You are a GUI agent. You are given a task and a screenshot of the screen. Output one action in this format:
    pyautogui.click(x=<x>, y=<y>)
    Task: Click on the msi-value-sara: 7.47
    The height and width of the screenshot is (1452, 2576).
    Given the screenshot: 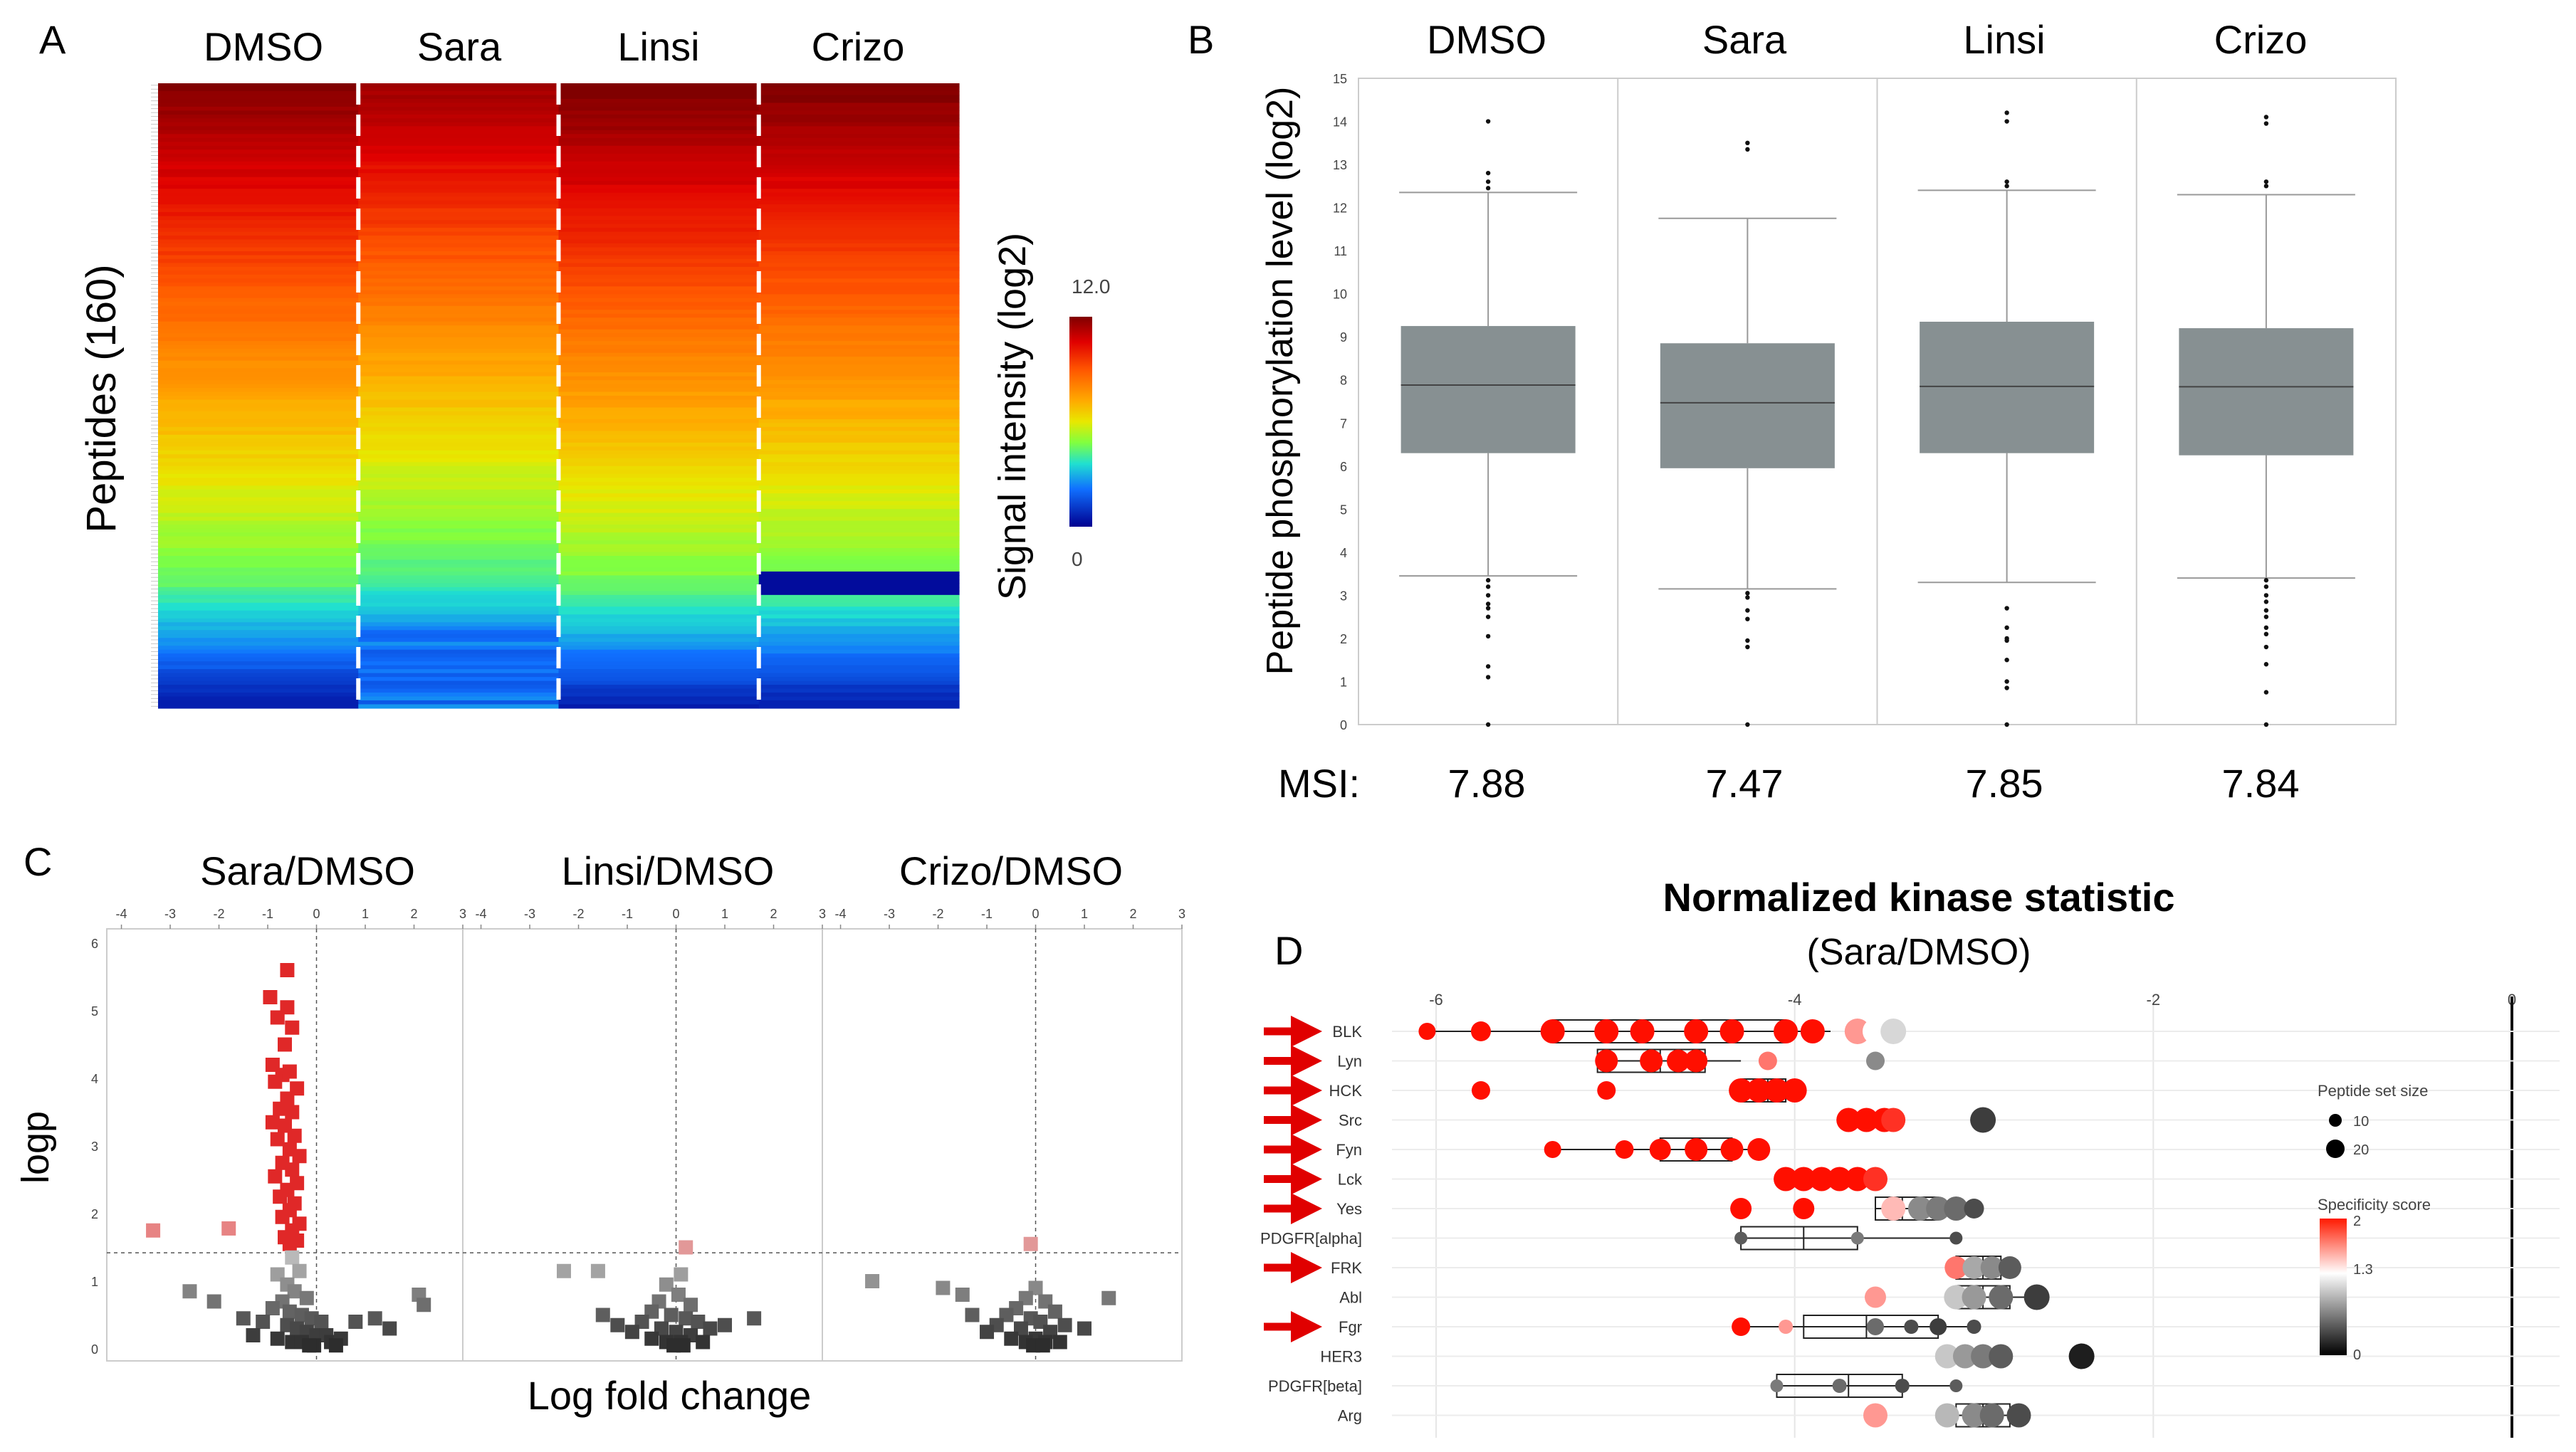 What is the action you would take?
    pyautogui.click(x=1745, y=783)
    